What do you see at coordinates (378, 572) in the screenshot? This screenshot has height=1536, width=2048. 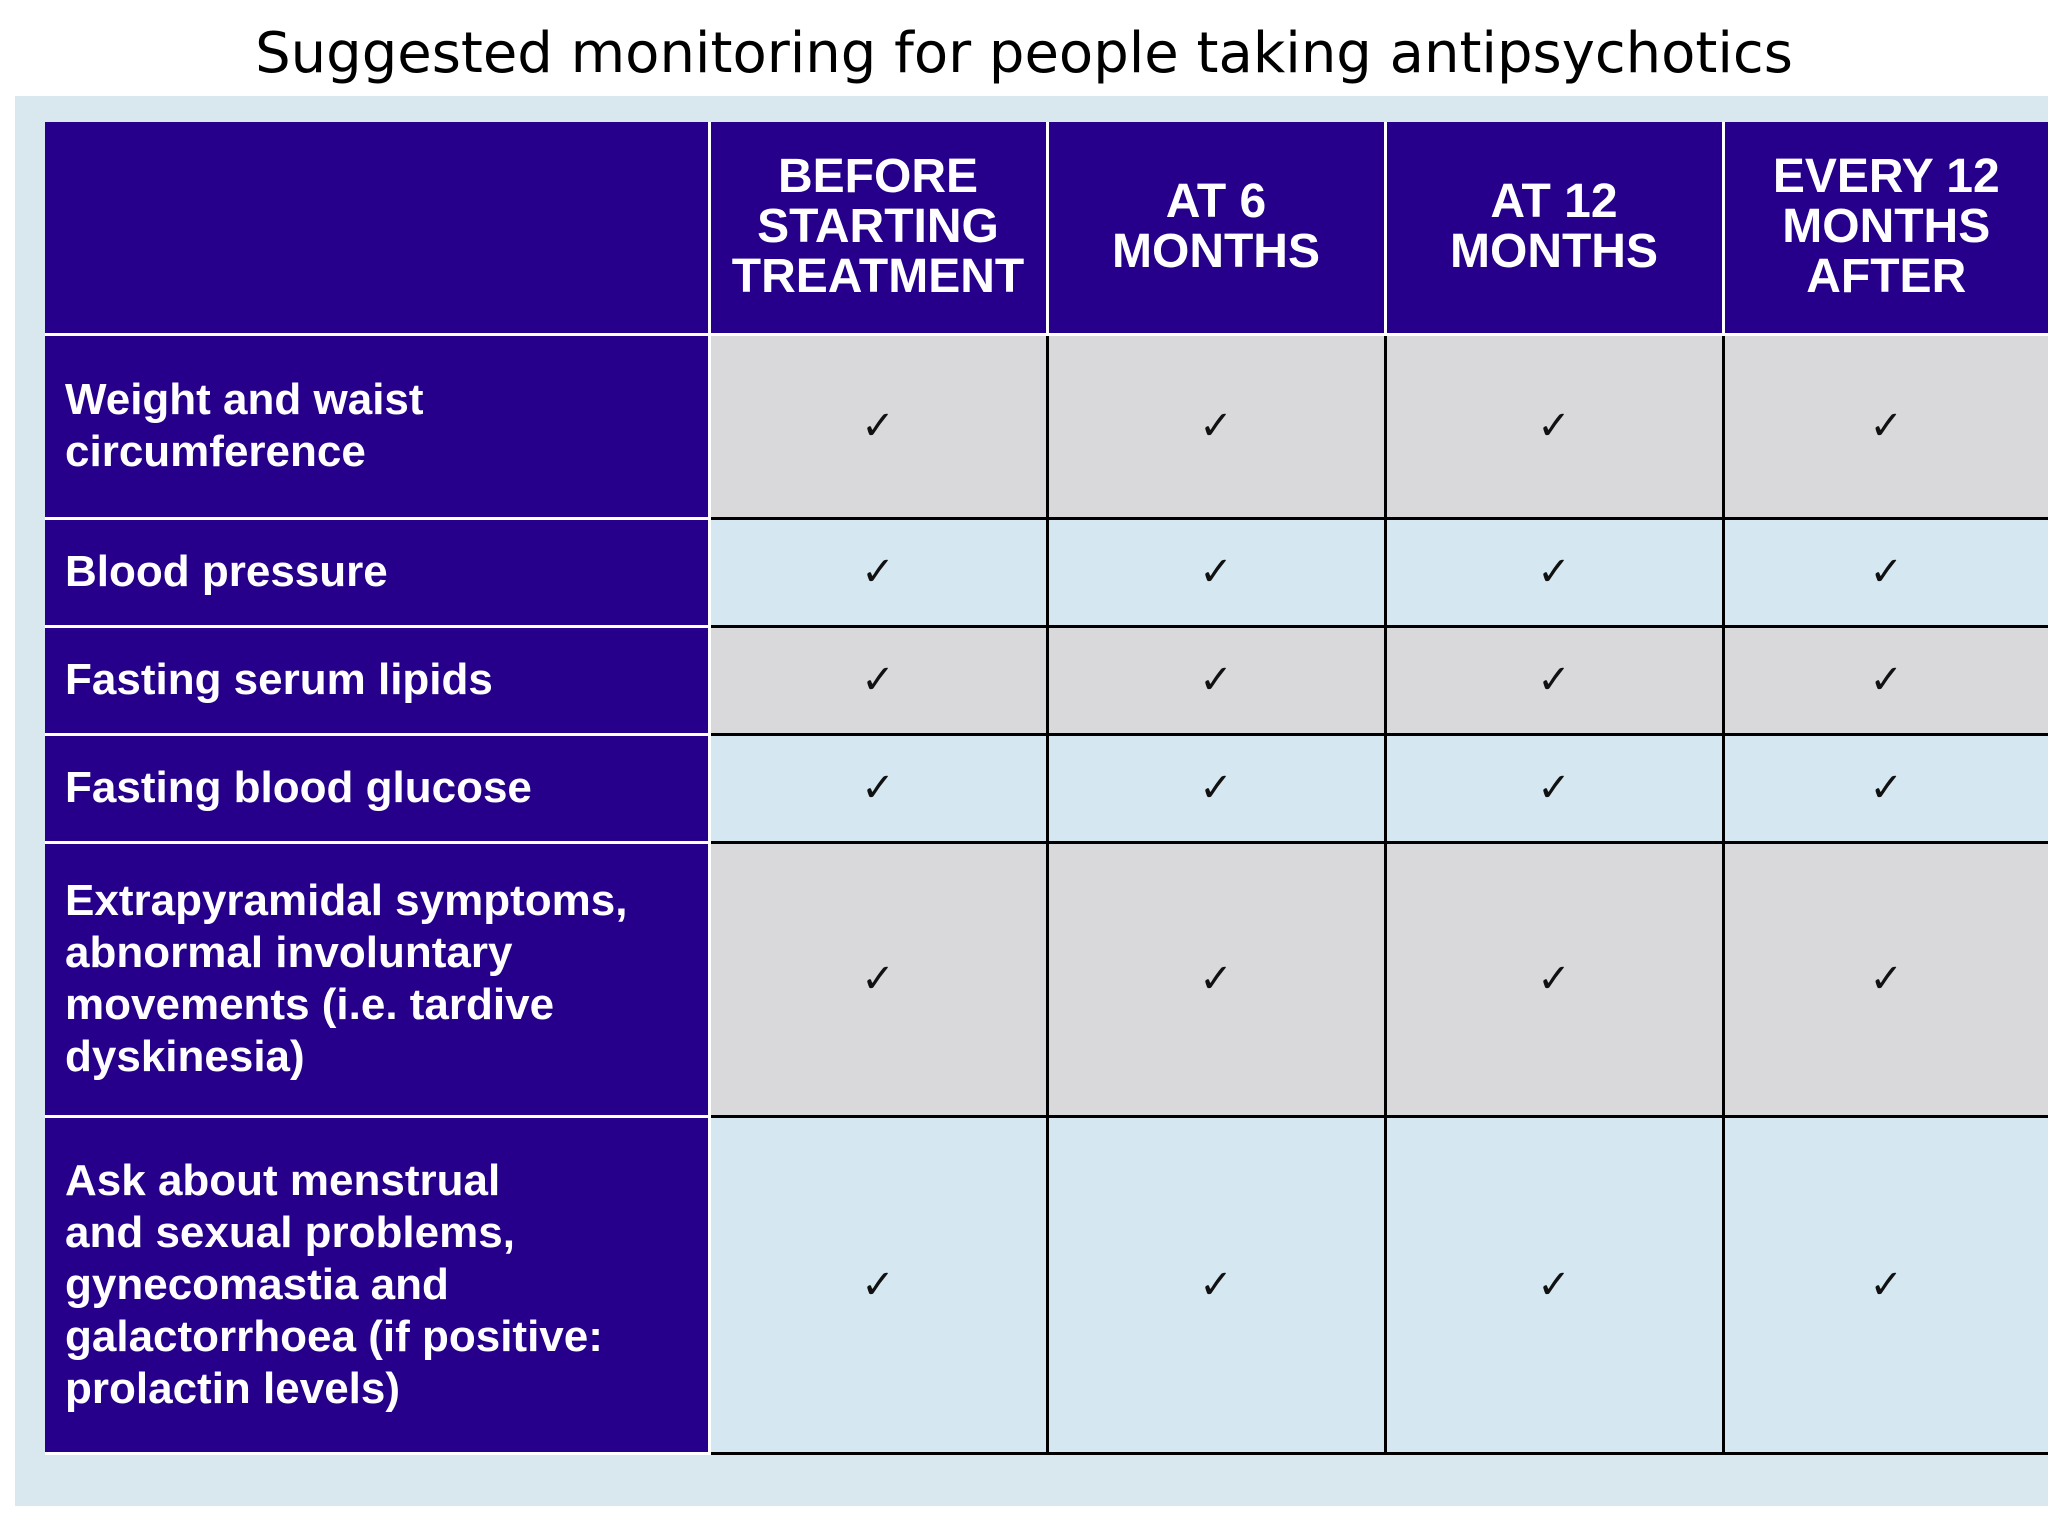 I see `row-label: Blood pressure` at bounding box center [378, 572].